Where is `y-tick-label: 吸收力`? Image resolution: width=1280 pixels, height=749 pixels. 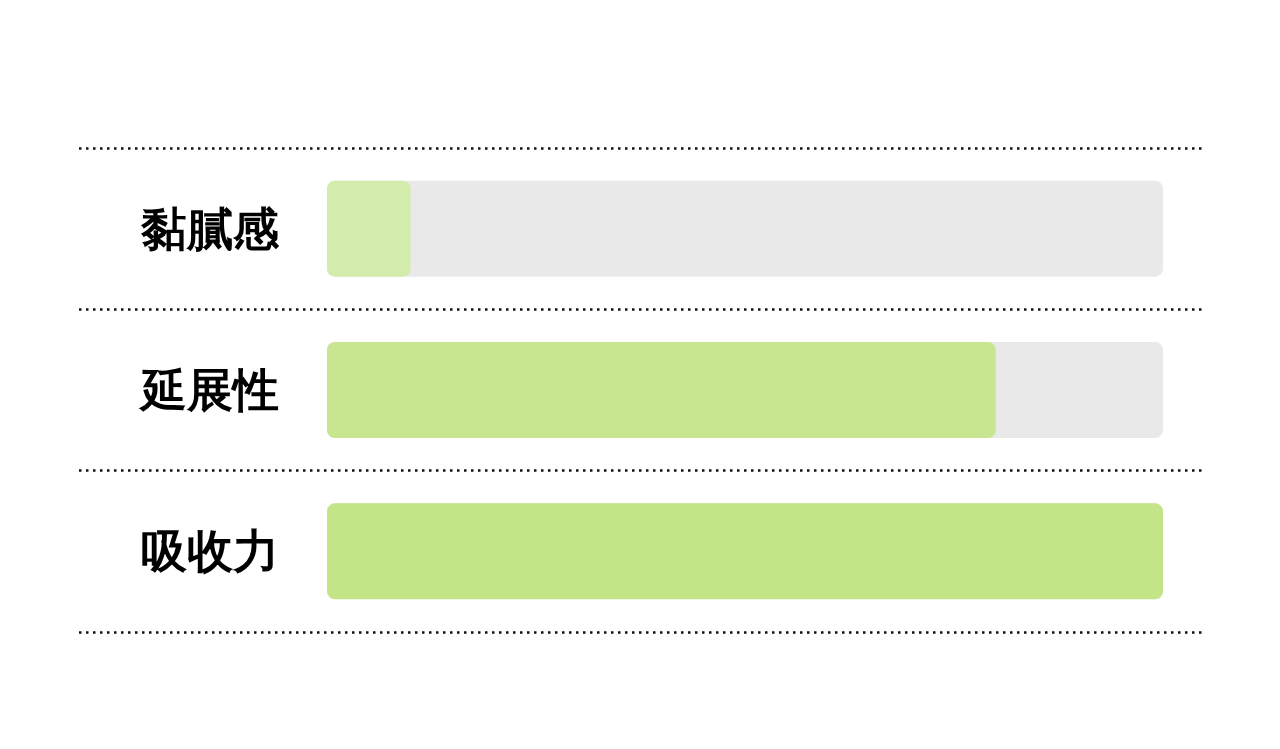 y-tick-label: 吸收力 is located at coordinates (210, 551).